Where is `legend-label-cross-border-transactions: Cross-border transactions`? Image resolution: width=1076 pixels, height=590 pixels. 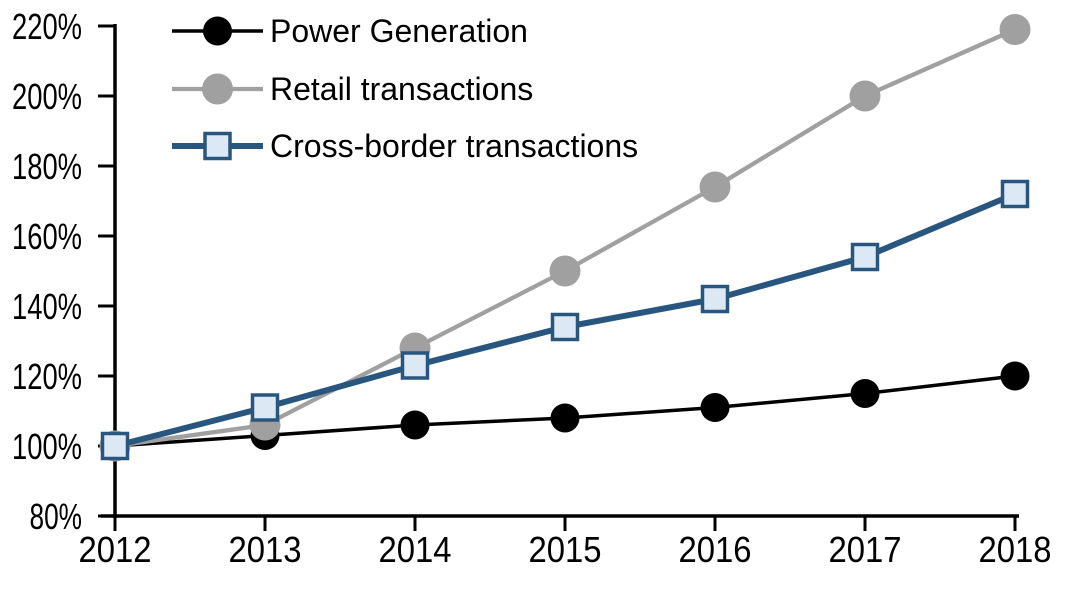 legend-label-cross-border-transactions: Cross-border transactions is located at coordinates (454, 146).